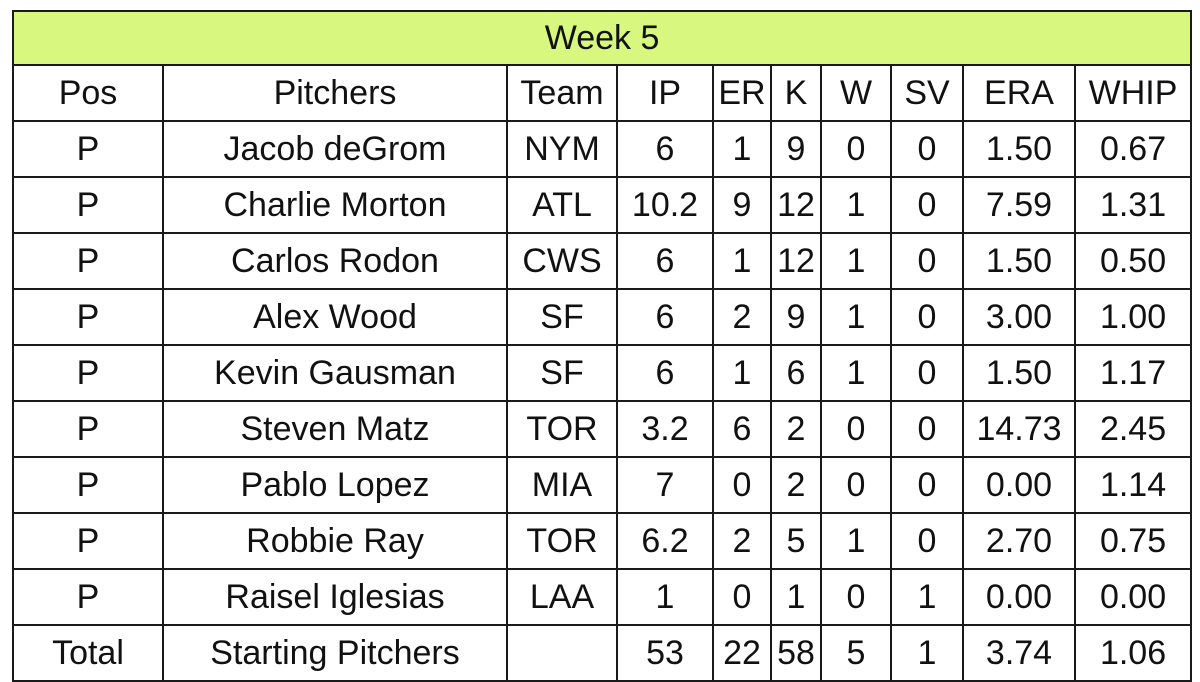  I want to click on cell-pitcher: Robbie Ray, so click(335, 541).